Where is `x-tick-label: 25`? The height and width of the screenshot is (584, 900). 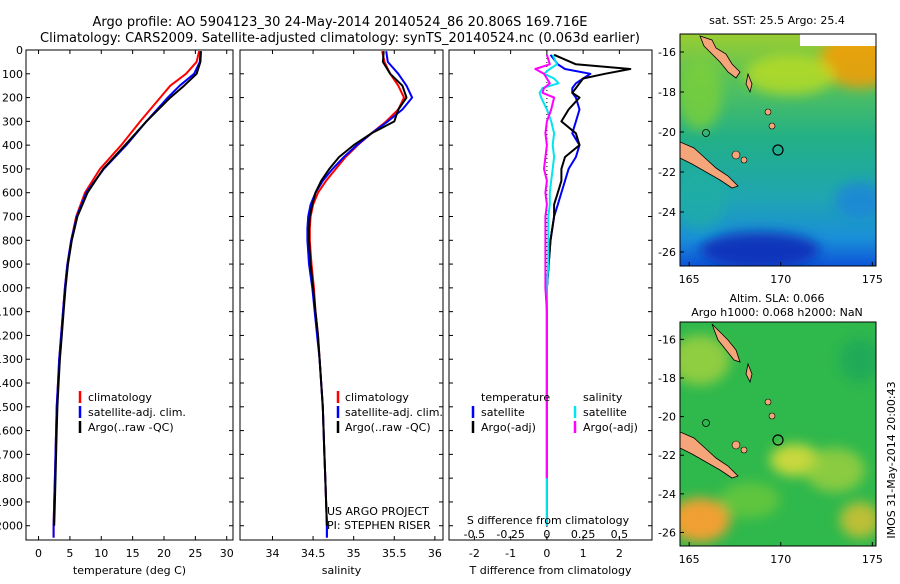
x-tick-label: 25 is located at coordinates (195, 553).